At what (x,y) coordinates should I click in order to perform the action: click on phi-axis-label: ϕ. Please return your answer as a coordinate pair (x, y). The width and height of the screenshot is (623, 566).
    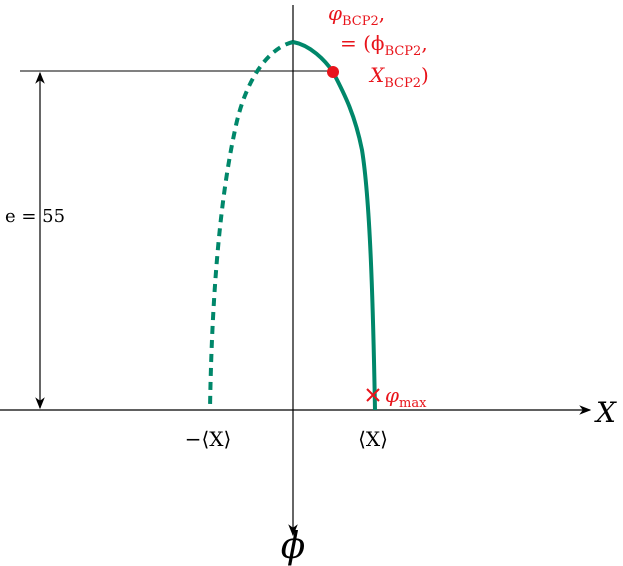
    Looking at the image, I should click on (293, 546).